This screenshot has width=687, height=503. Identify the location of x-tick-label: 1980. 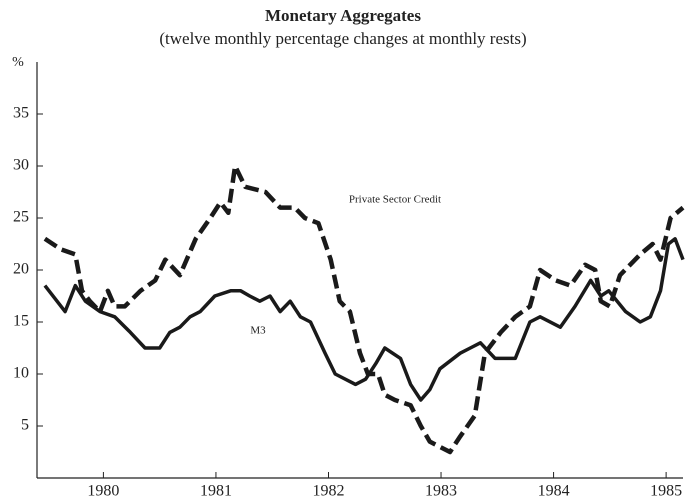
(103, 491).